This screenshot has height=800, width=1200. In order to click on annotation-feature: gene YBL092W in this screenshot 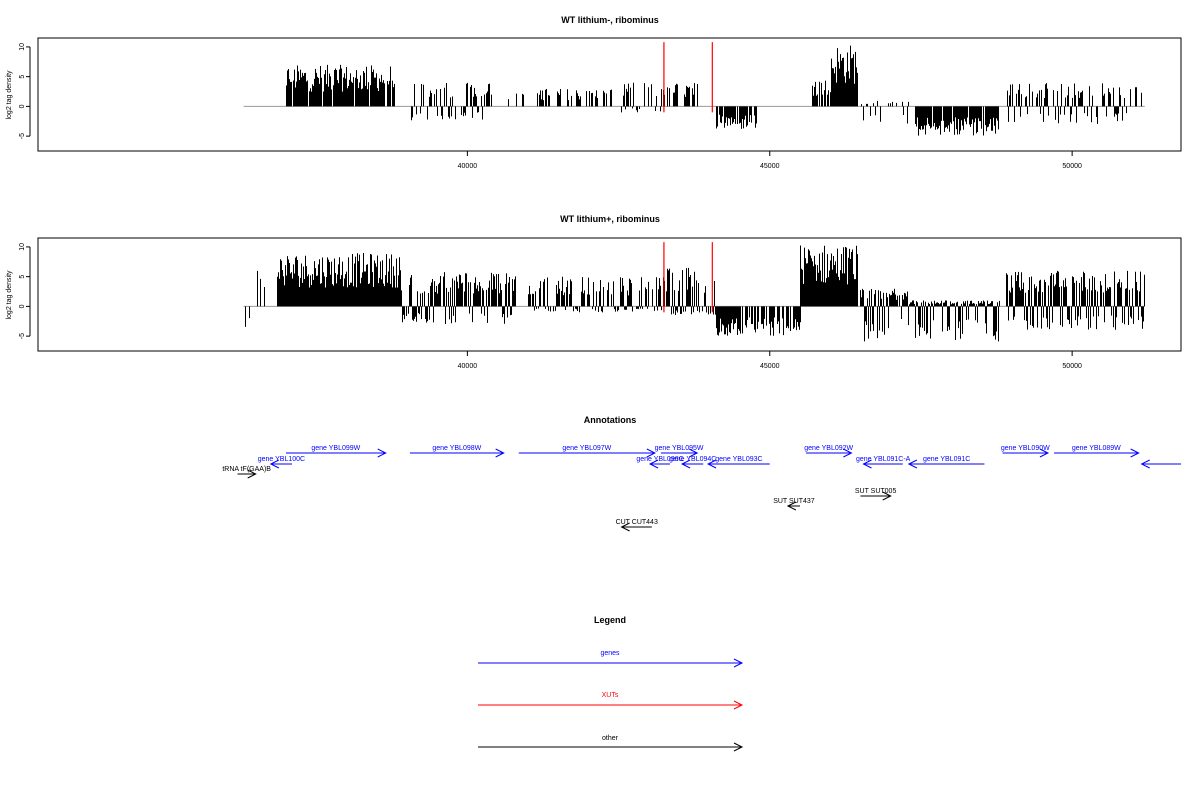, I will do `click(829, 451)`.